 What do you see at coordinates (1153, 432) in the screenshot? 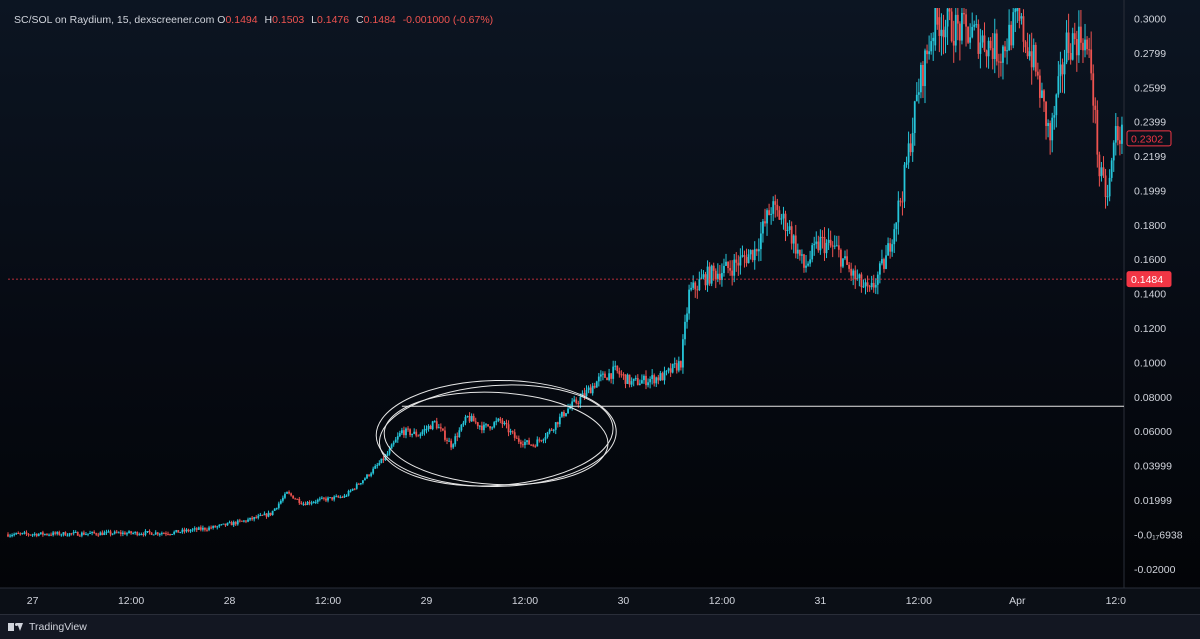
I see `y-tick-label: 0.06000` at bounding box center [1153, 432].